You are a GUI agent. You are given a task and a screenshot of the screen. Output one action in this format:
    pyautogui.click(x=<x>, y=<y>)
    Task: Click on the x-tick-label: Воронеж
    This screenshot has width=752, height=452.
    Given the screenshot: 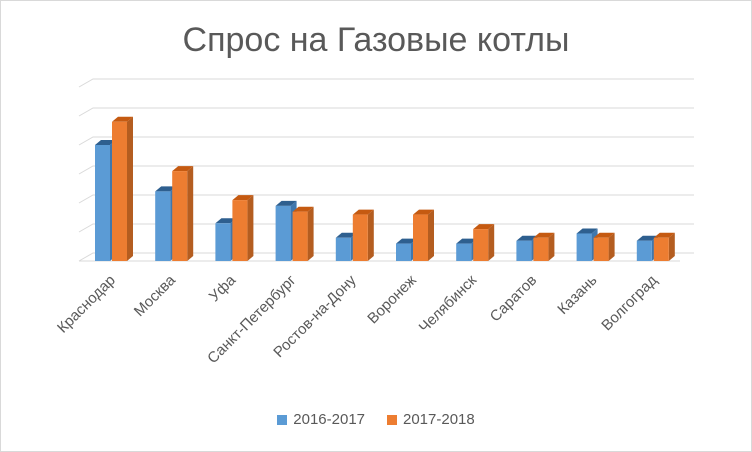 What is the action you would take?
    pyautogui.click(x=392, y=300)
    